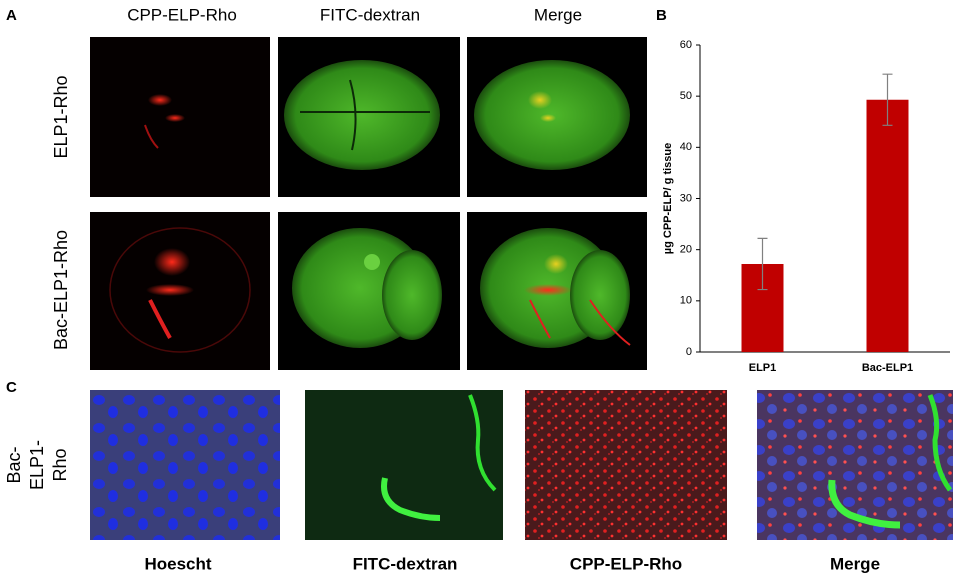  Describe the element at coordinates (177, 563) in the screenshot. I see `column-title: Hoescht` at that location.